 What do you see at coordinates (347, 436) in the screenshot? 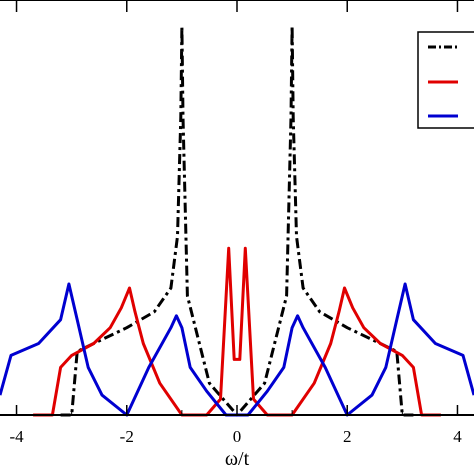
I see `x-tick-label: 2` at bounding box center [347, 436].